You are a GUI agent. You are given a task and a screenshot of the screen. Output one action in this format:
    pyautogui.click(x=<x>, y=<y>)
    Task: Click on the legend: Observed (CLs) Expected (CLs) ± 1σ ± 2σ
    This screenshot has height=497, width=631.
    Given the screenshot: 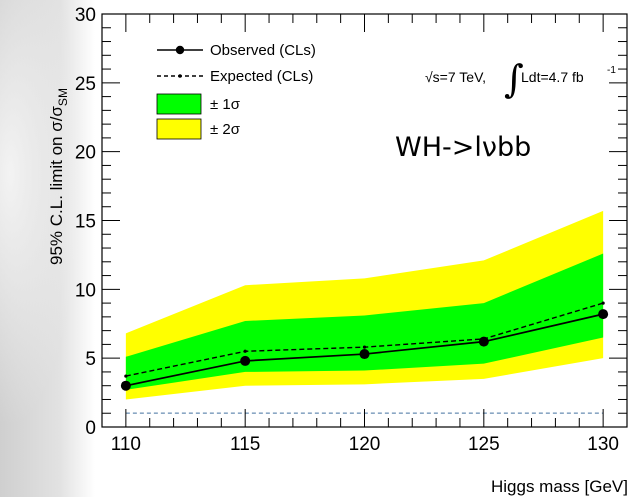 What is the action you would take?
    pyautogui.click(x=236, y=91)
    